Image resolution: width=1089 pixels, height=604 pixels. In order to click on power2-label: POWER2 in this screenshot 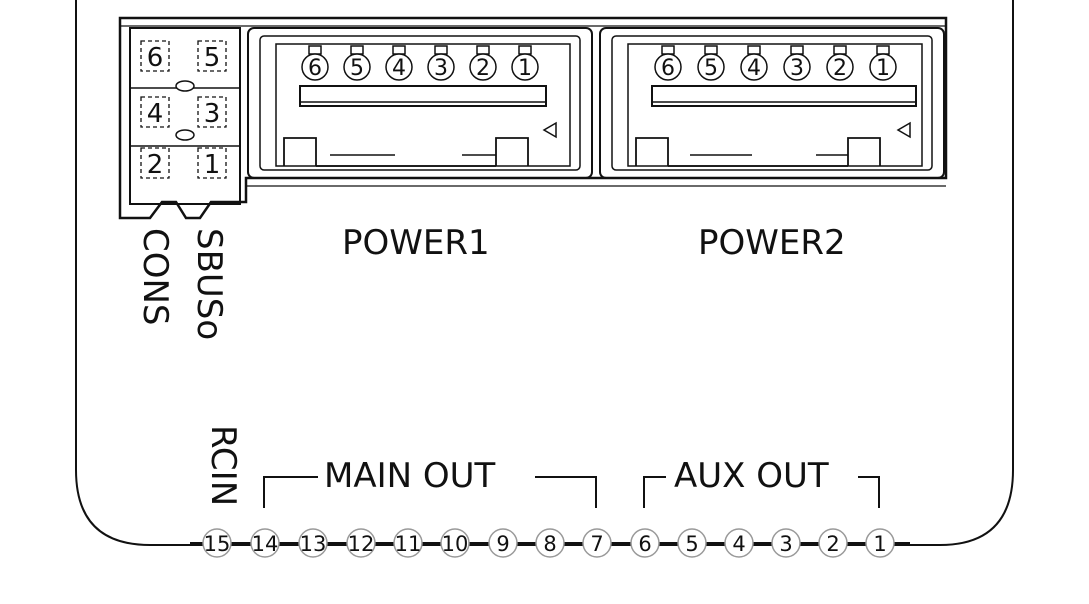, I will do `click(772, 243)`.